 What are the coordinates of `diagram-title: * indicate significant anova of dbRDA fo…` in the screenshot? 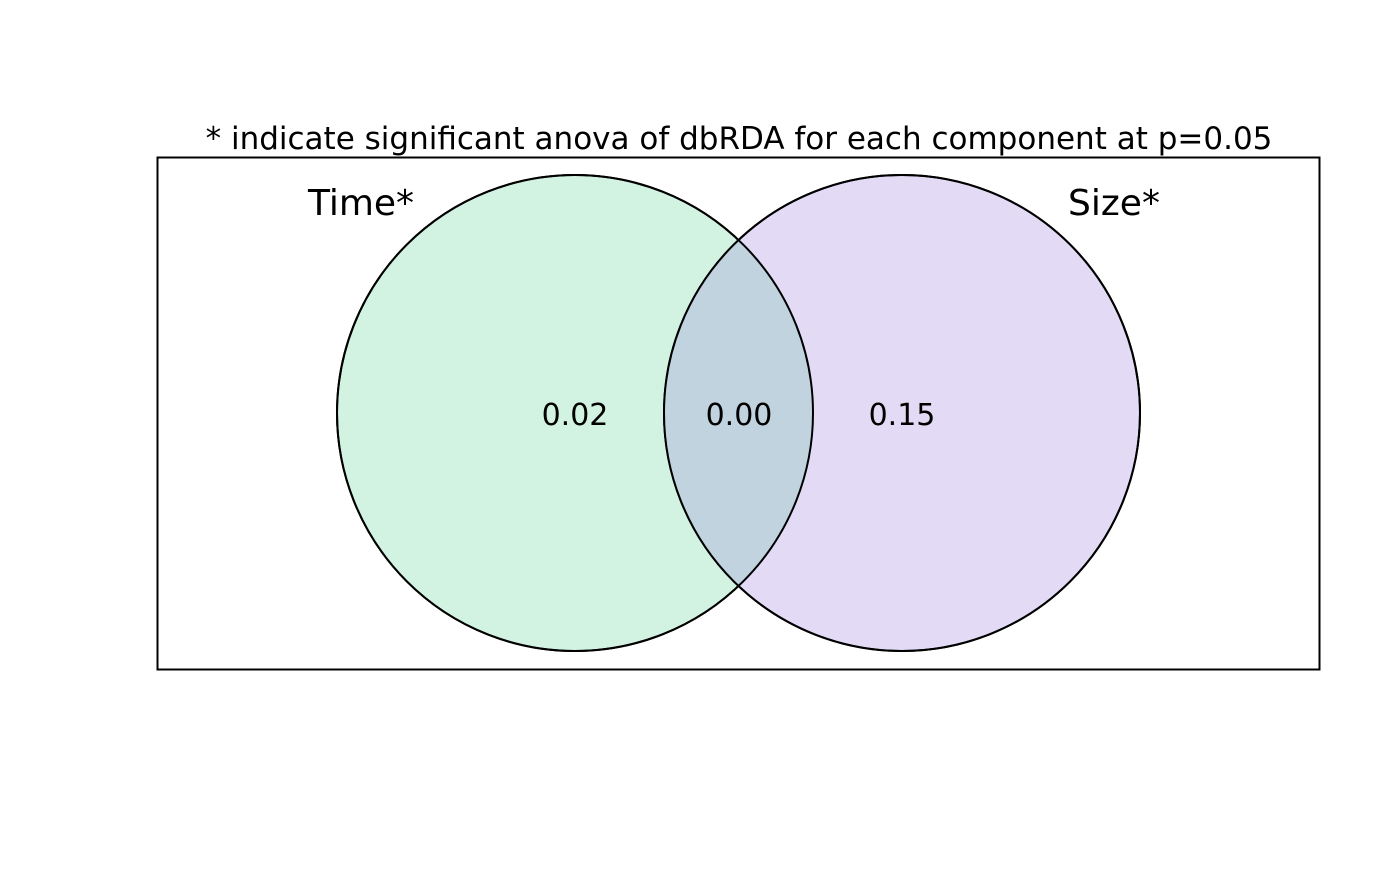 It's located at (739, 139).